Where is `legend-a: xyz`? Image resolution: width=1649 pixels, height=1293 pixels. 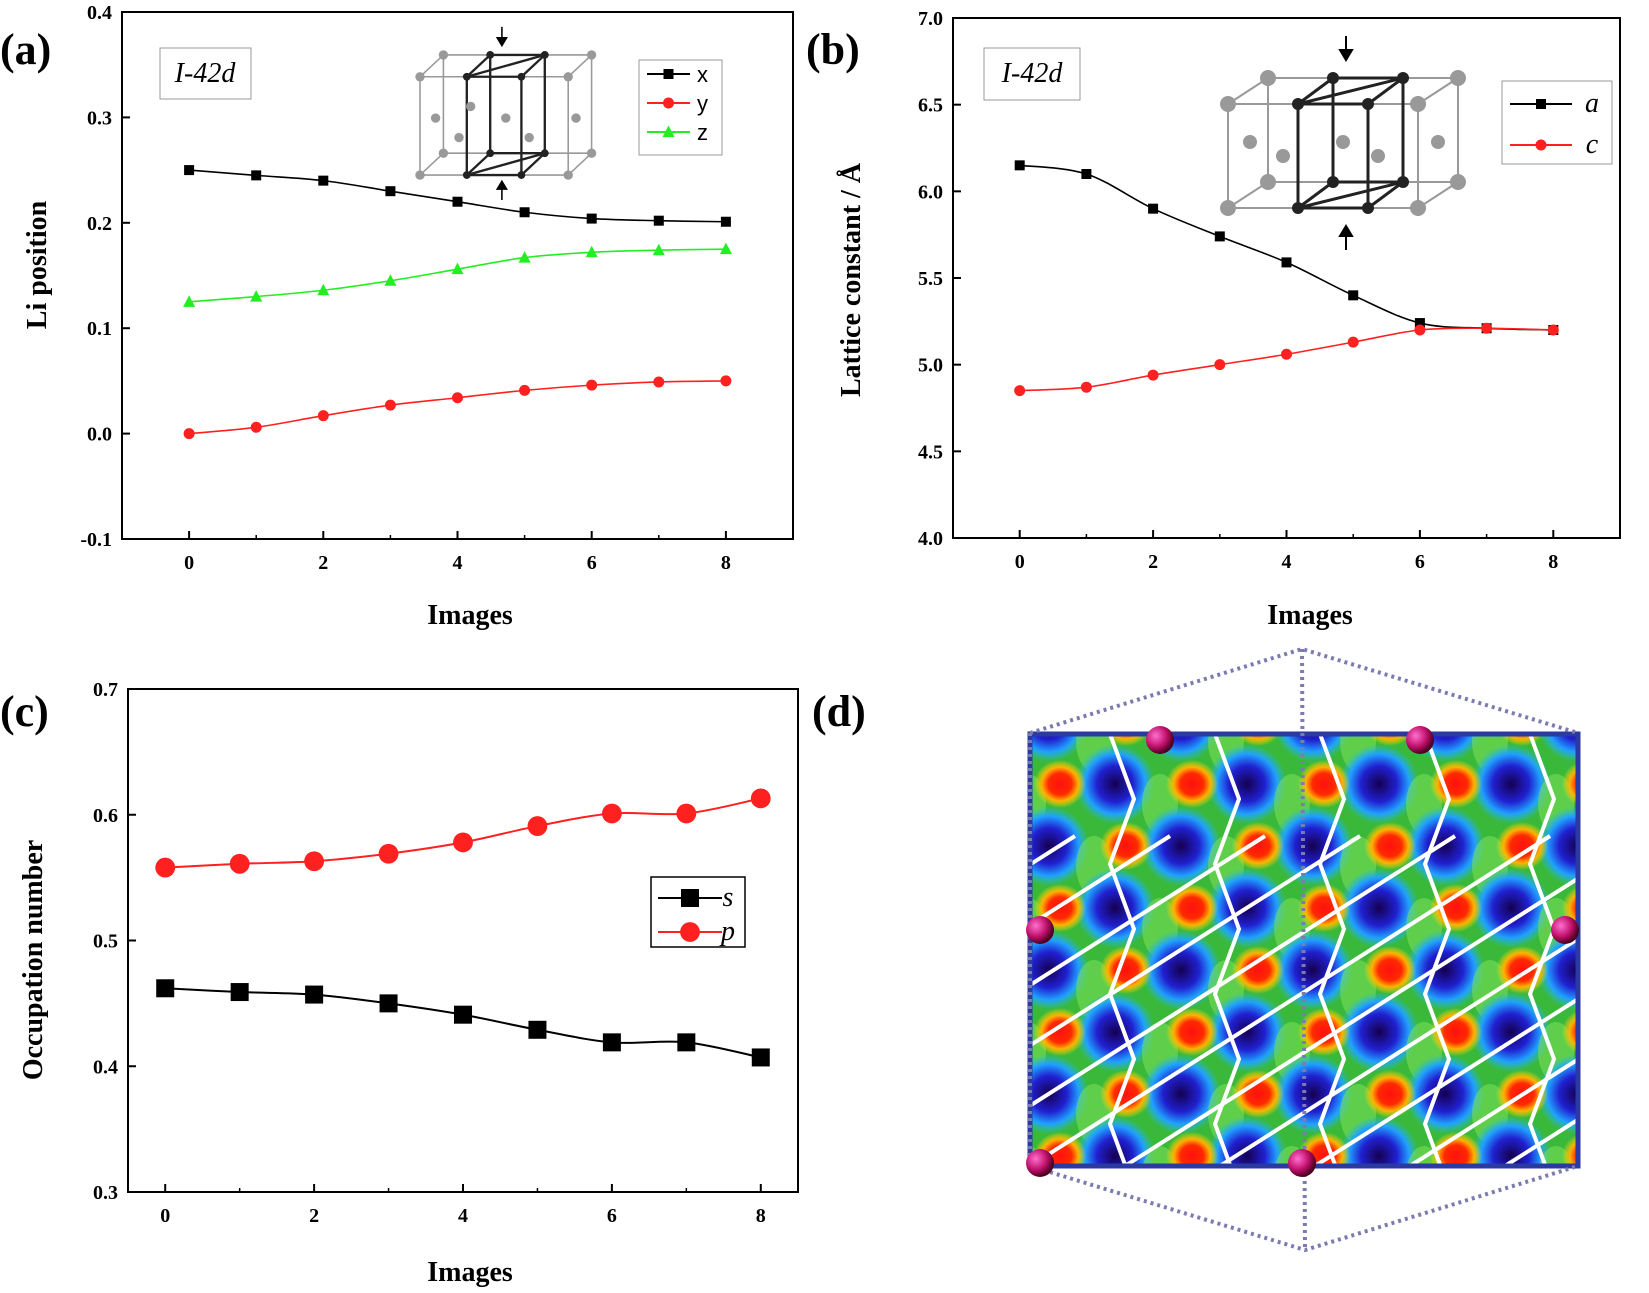
legend-a: xyz is located at coordinates (680, 107).